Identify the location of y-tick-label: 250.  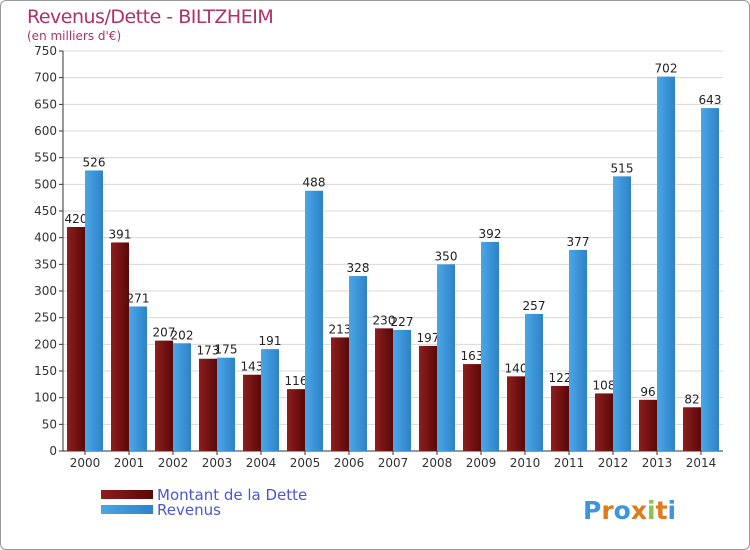
(45, 318).